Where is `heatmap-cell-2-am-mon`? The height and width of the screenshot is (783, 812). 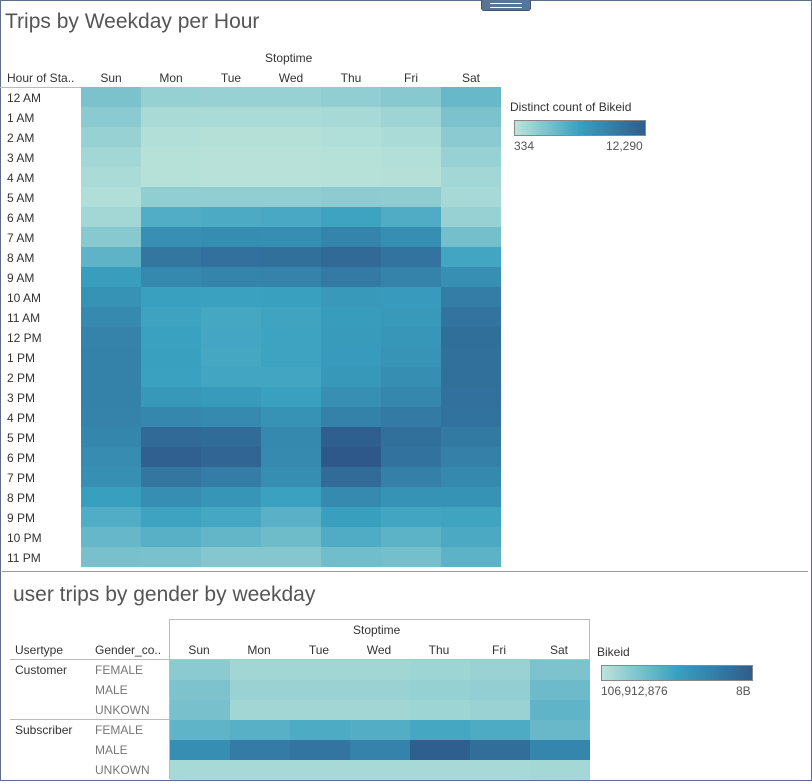 heatmap-cell-2-am-mon is located at coordinates (171, 137).